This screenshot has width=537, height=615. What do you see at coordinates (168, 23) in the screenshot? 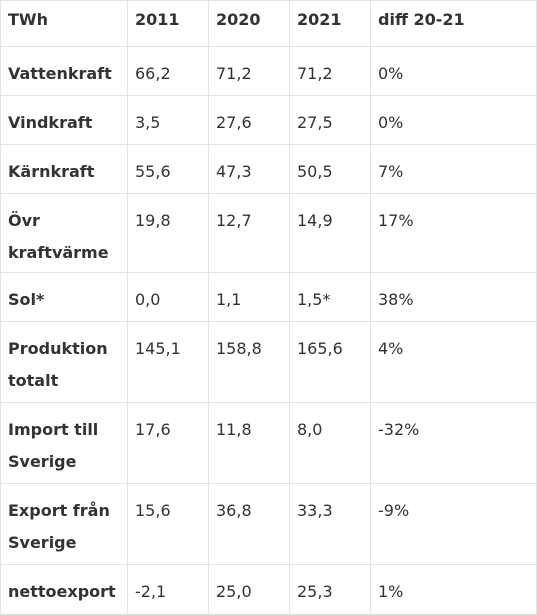
I see `header-cell-2011: 2011` at bounding box center [168, 23].